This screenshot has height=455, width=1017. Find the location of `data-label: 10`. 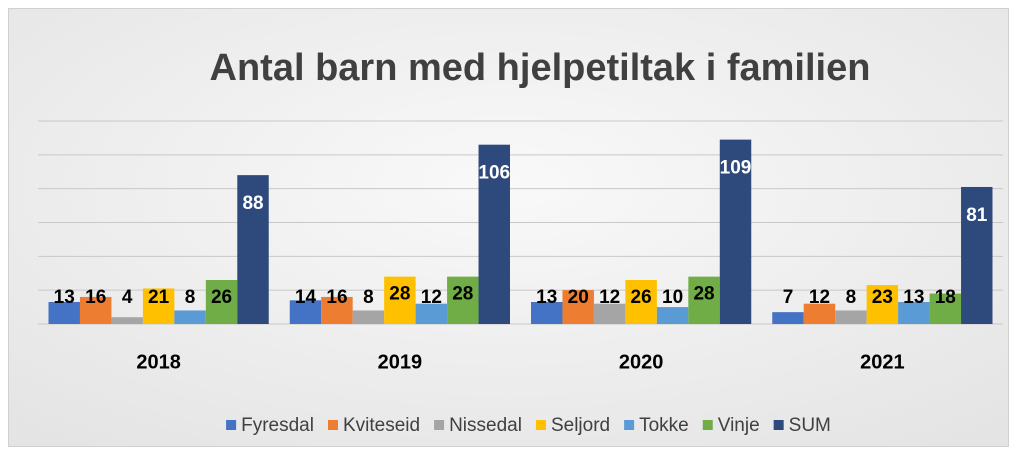

data-label: 10 is located at coordinates (672, 297).